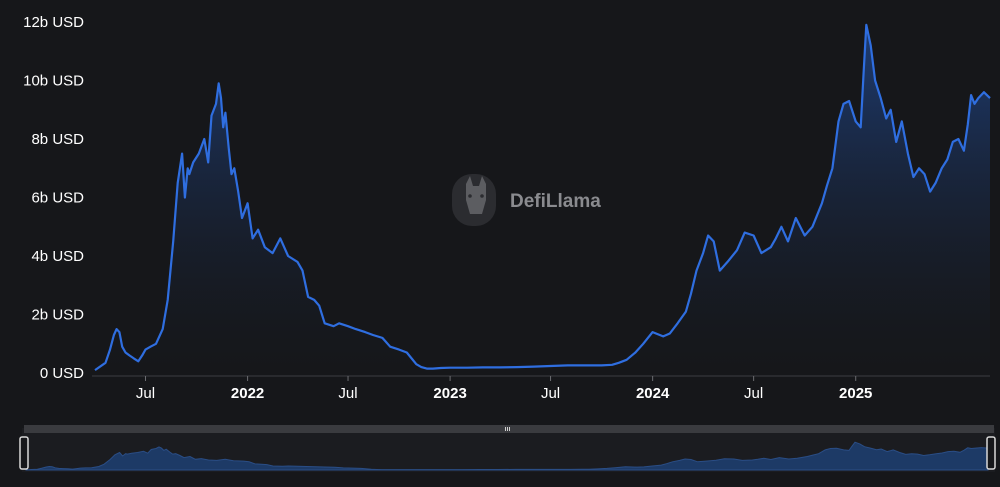 This screenshot has width=1000, height=487. I want to click on y-tick-label: 10b USD, so click(53, 81).